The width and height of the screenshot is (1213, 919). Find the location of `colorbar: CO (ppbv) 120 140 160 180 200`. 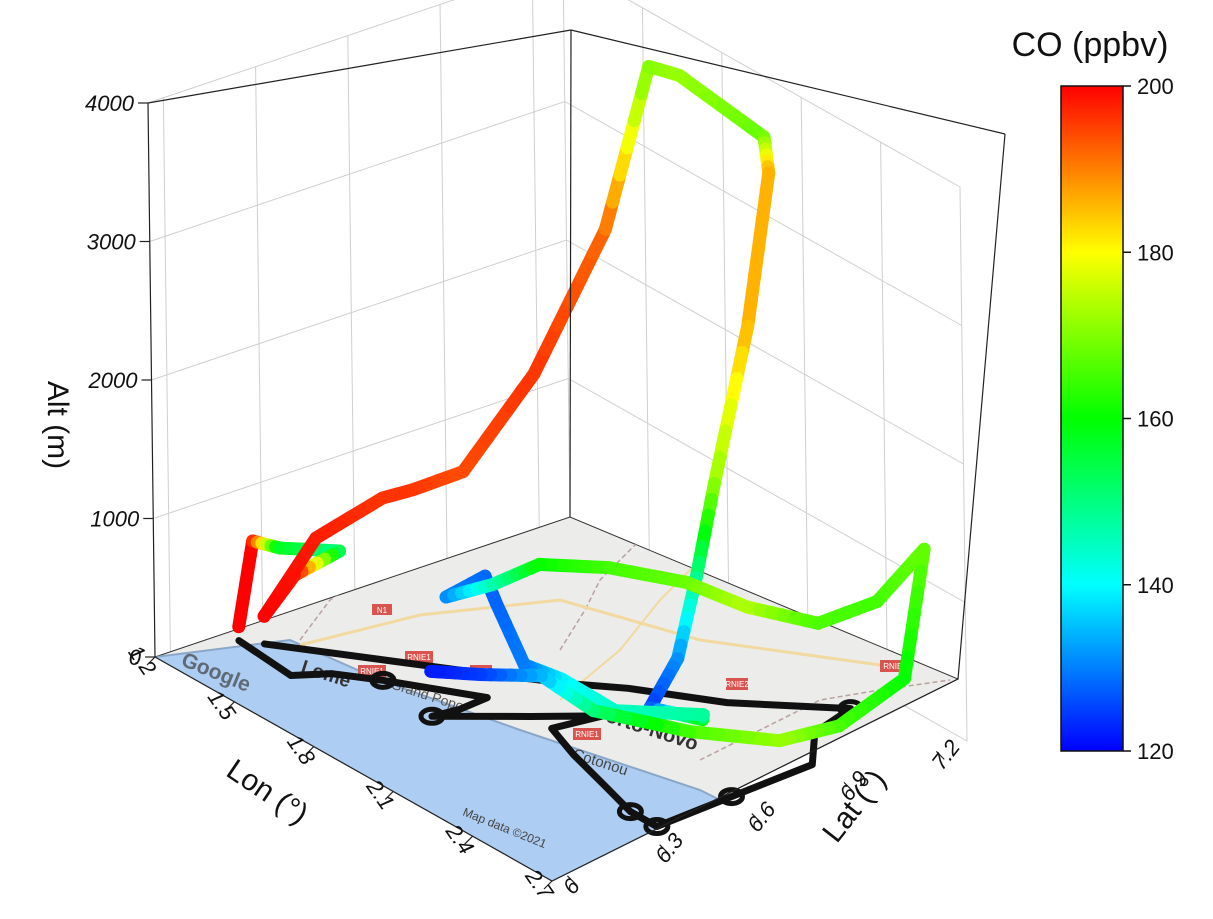

colorbar: CO (ppbv) 120 140 160 180 200 is located at coordinates (1093, 395).